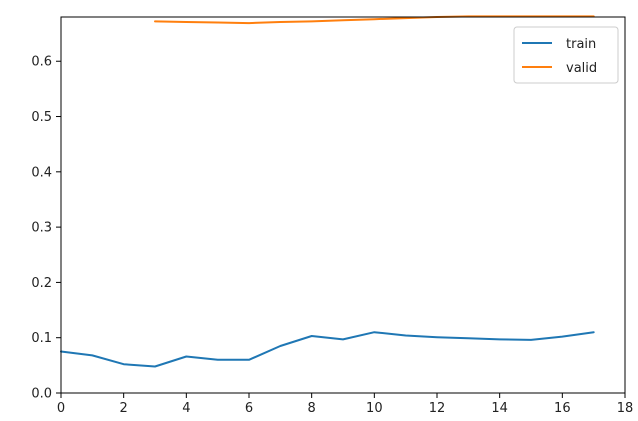 The width and height of the screenshot is (638, 421). I want to click on y-tick-label: 0.6, so click(41, 62).